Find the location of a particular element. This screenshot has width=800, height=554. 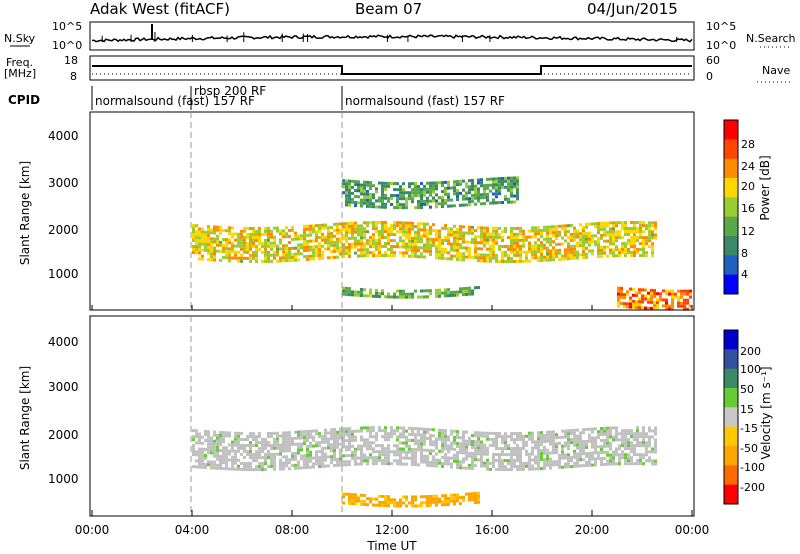

velocity-colorbar-tick: 50 is located at coordinates (747, 389).